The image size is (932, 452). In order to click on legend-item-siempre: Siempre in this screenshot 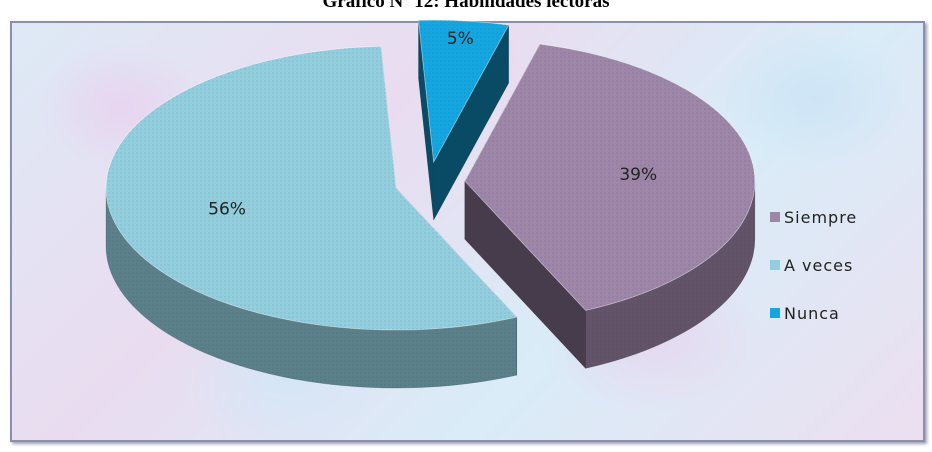, I will do `click(813, 217)`.